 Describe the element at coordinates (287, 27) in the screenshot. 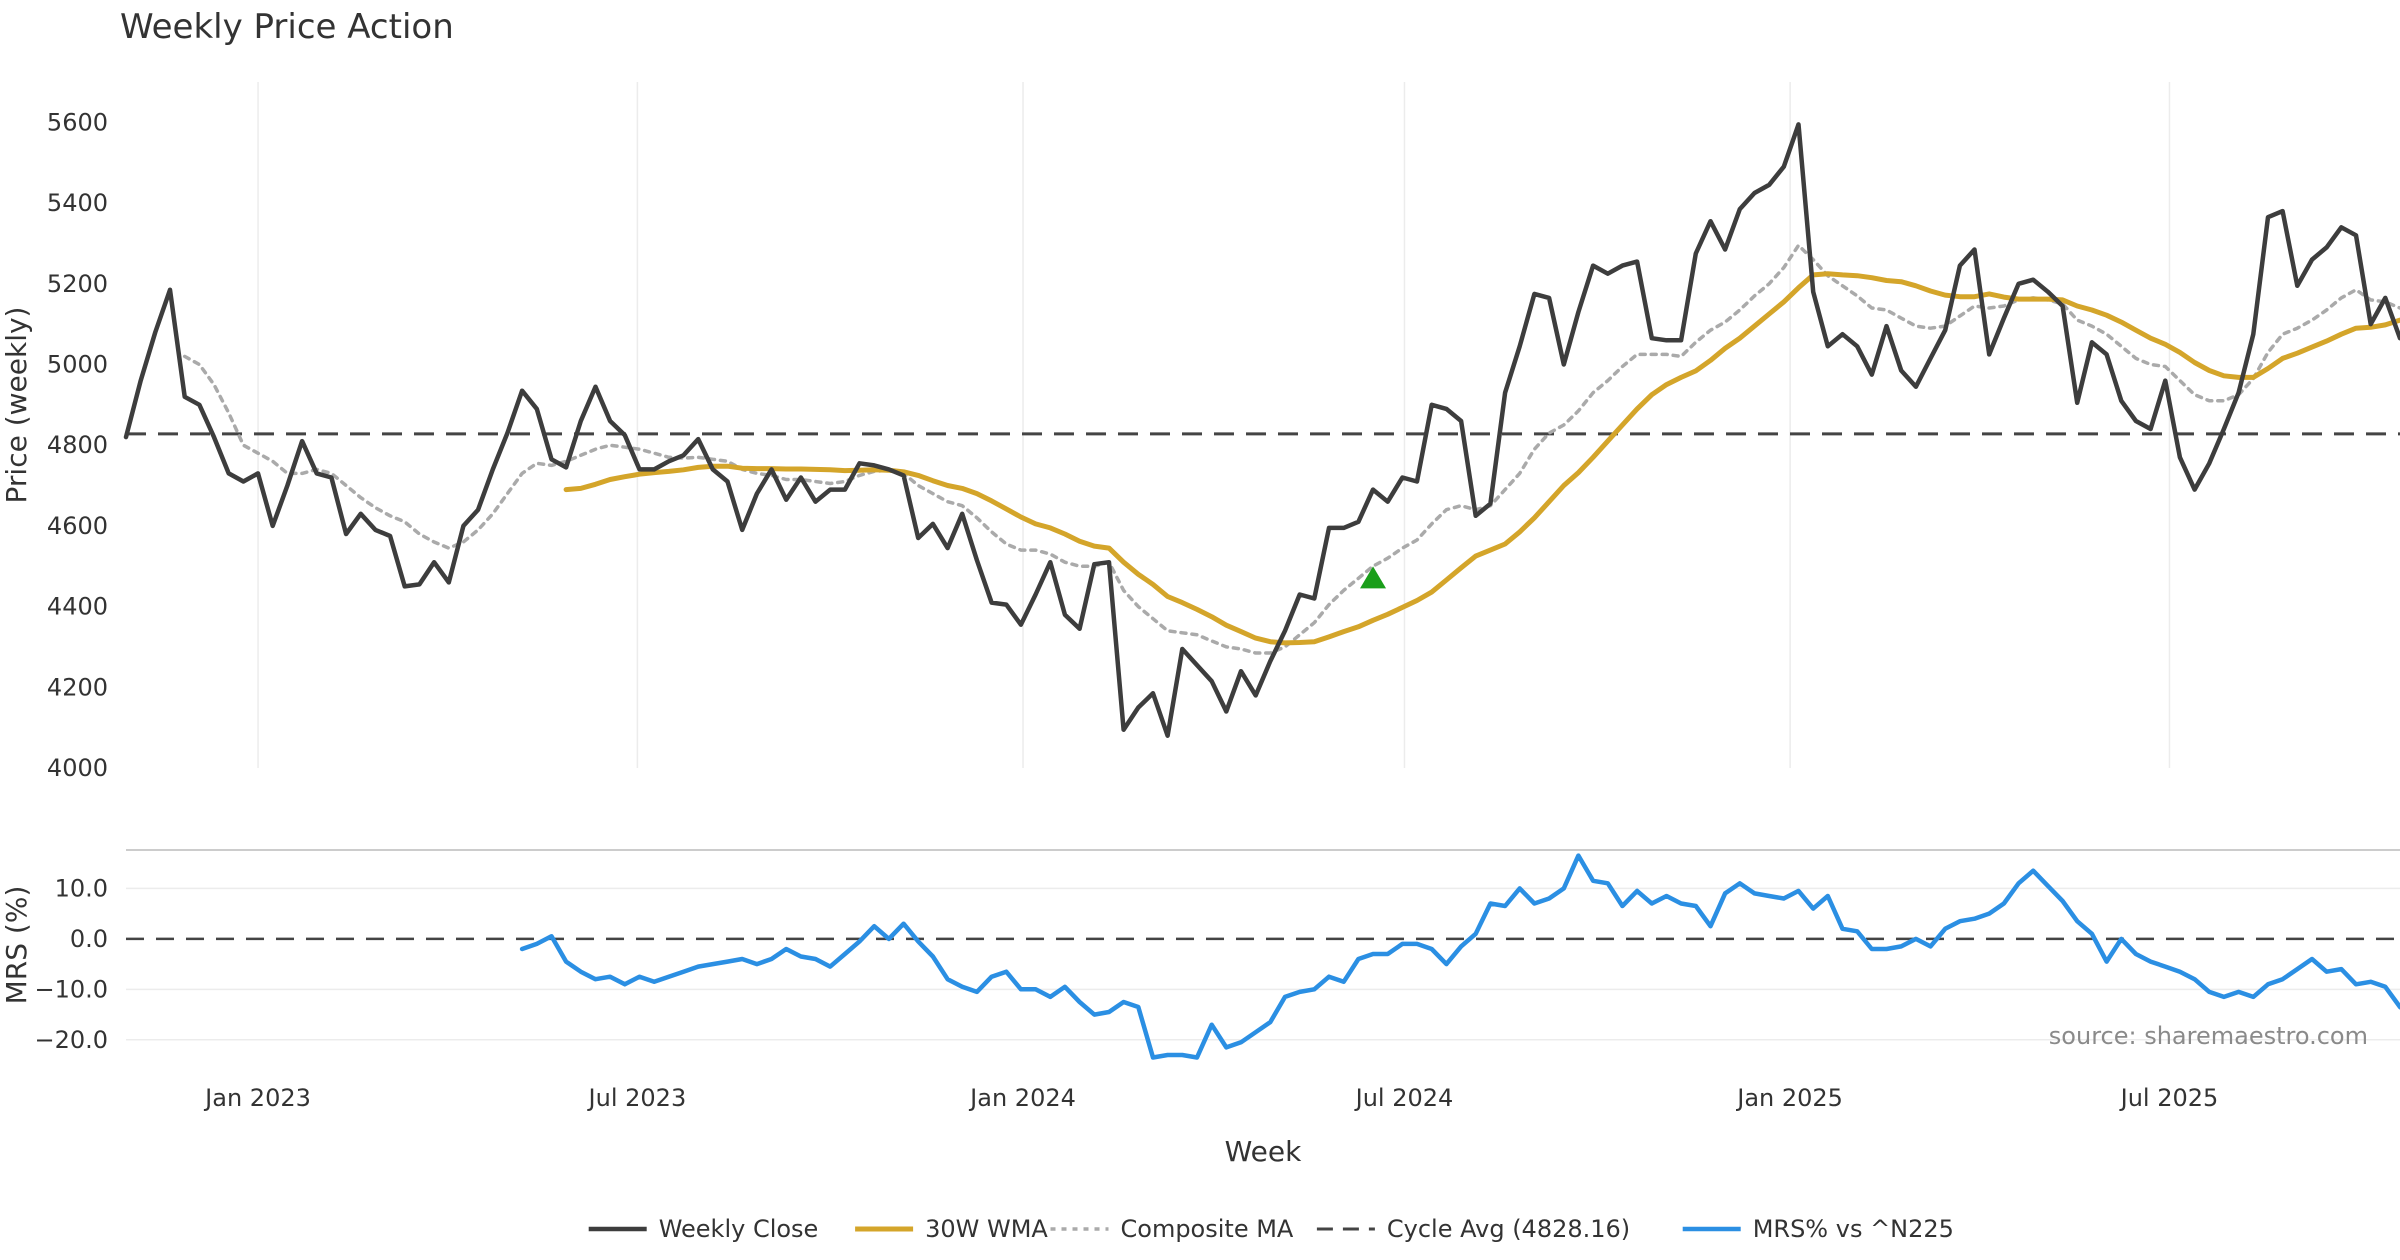

I see `chart-title: Weekly Price Action` at that location.